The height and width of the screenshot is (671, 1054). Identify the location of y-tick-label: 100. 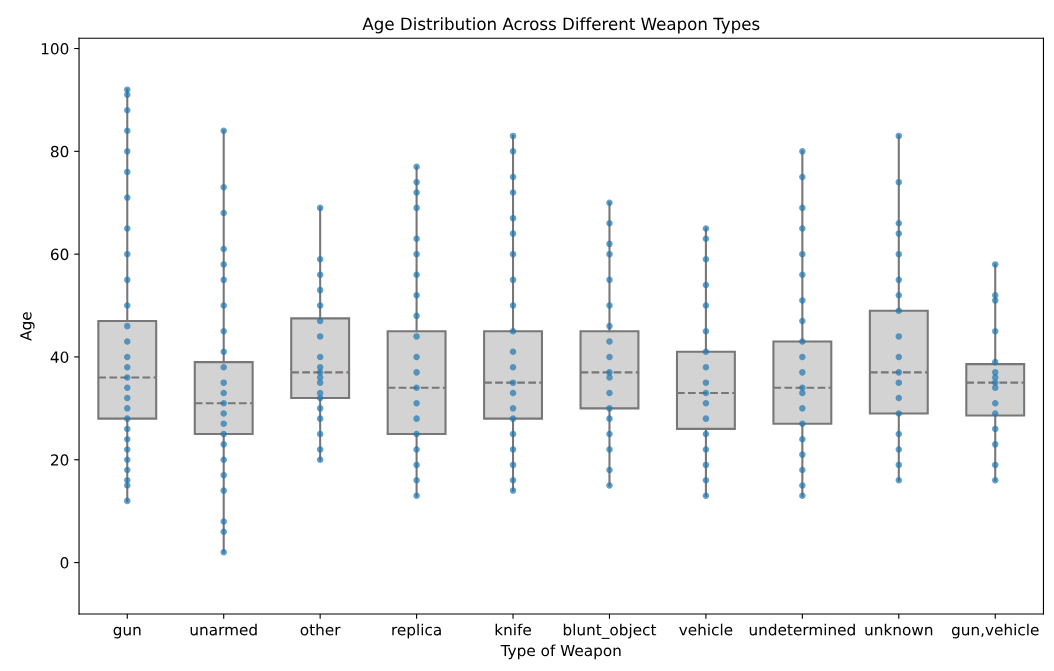
(55, 48).